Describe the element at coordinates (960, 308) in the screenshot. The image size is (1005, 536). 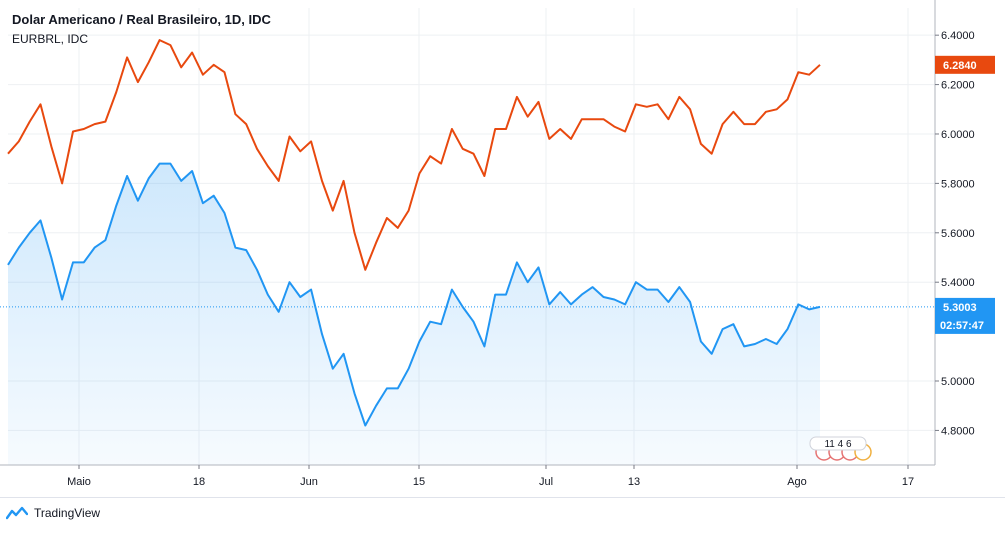
I see `usdbrl-price-label: 5.3003` at that location.